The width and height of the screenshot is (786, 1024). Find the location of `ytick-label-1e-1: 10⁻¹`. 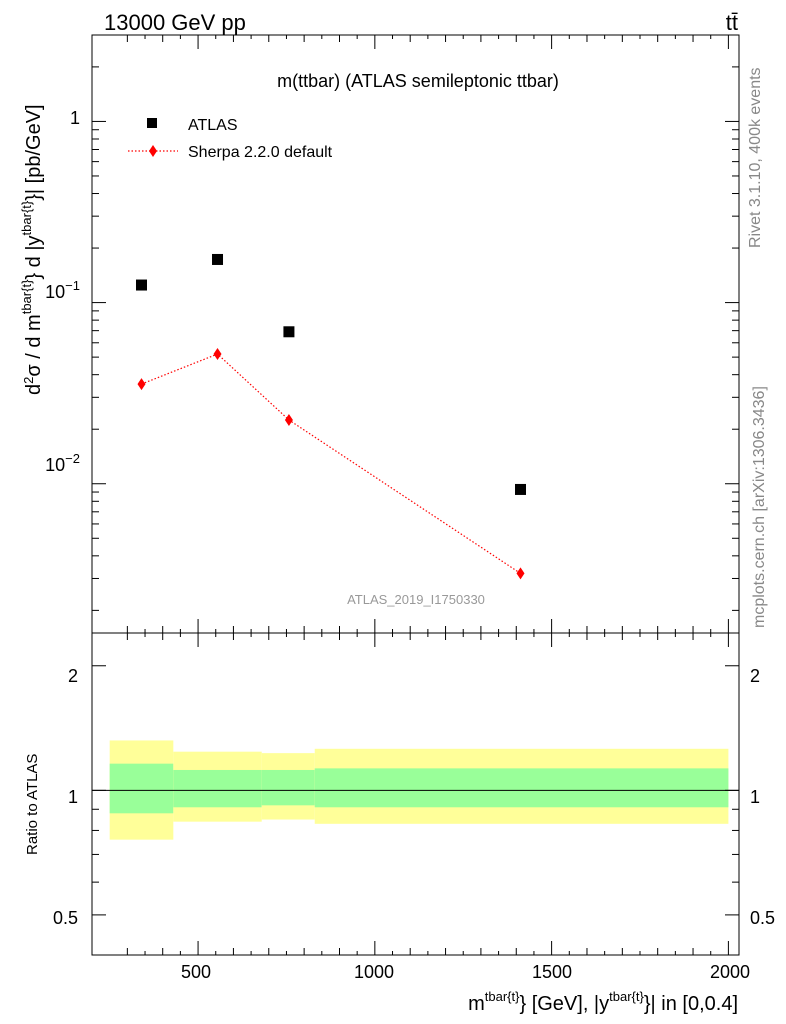

ytick-label-1e-1: 10⁻¹ is located at coordinates (62, 290).